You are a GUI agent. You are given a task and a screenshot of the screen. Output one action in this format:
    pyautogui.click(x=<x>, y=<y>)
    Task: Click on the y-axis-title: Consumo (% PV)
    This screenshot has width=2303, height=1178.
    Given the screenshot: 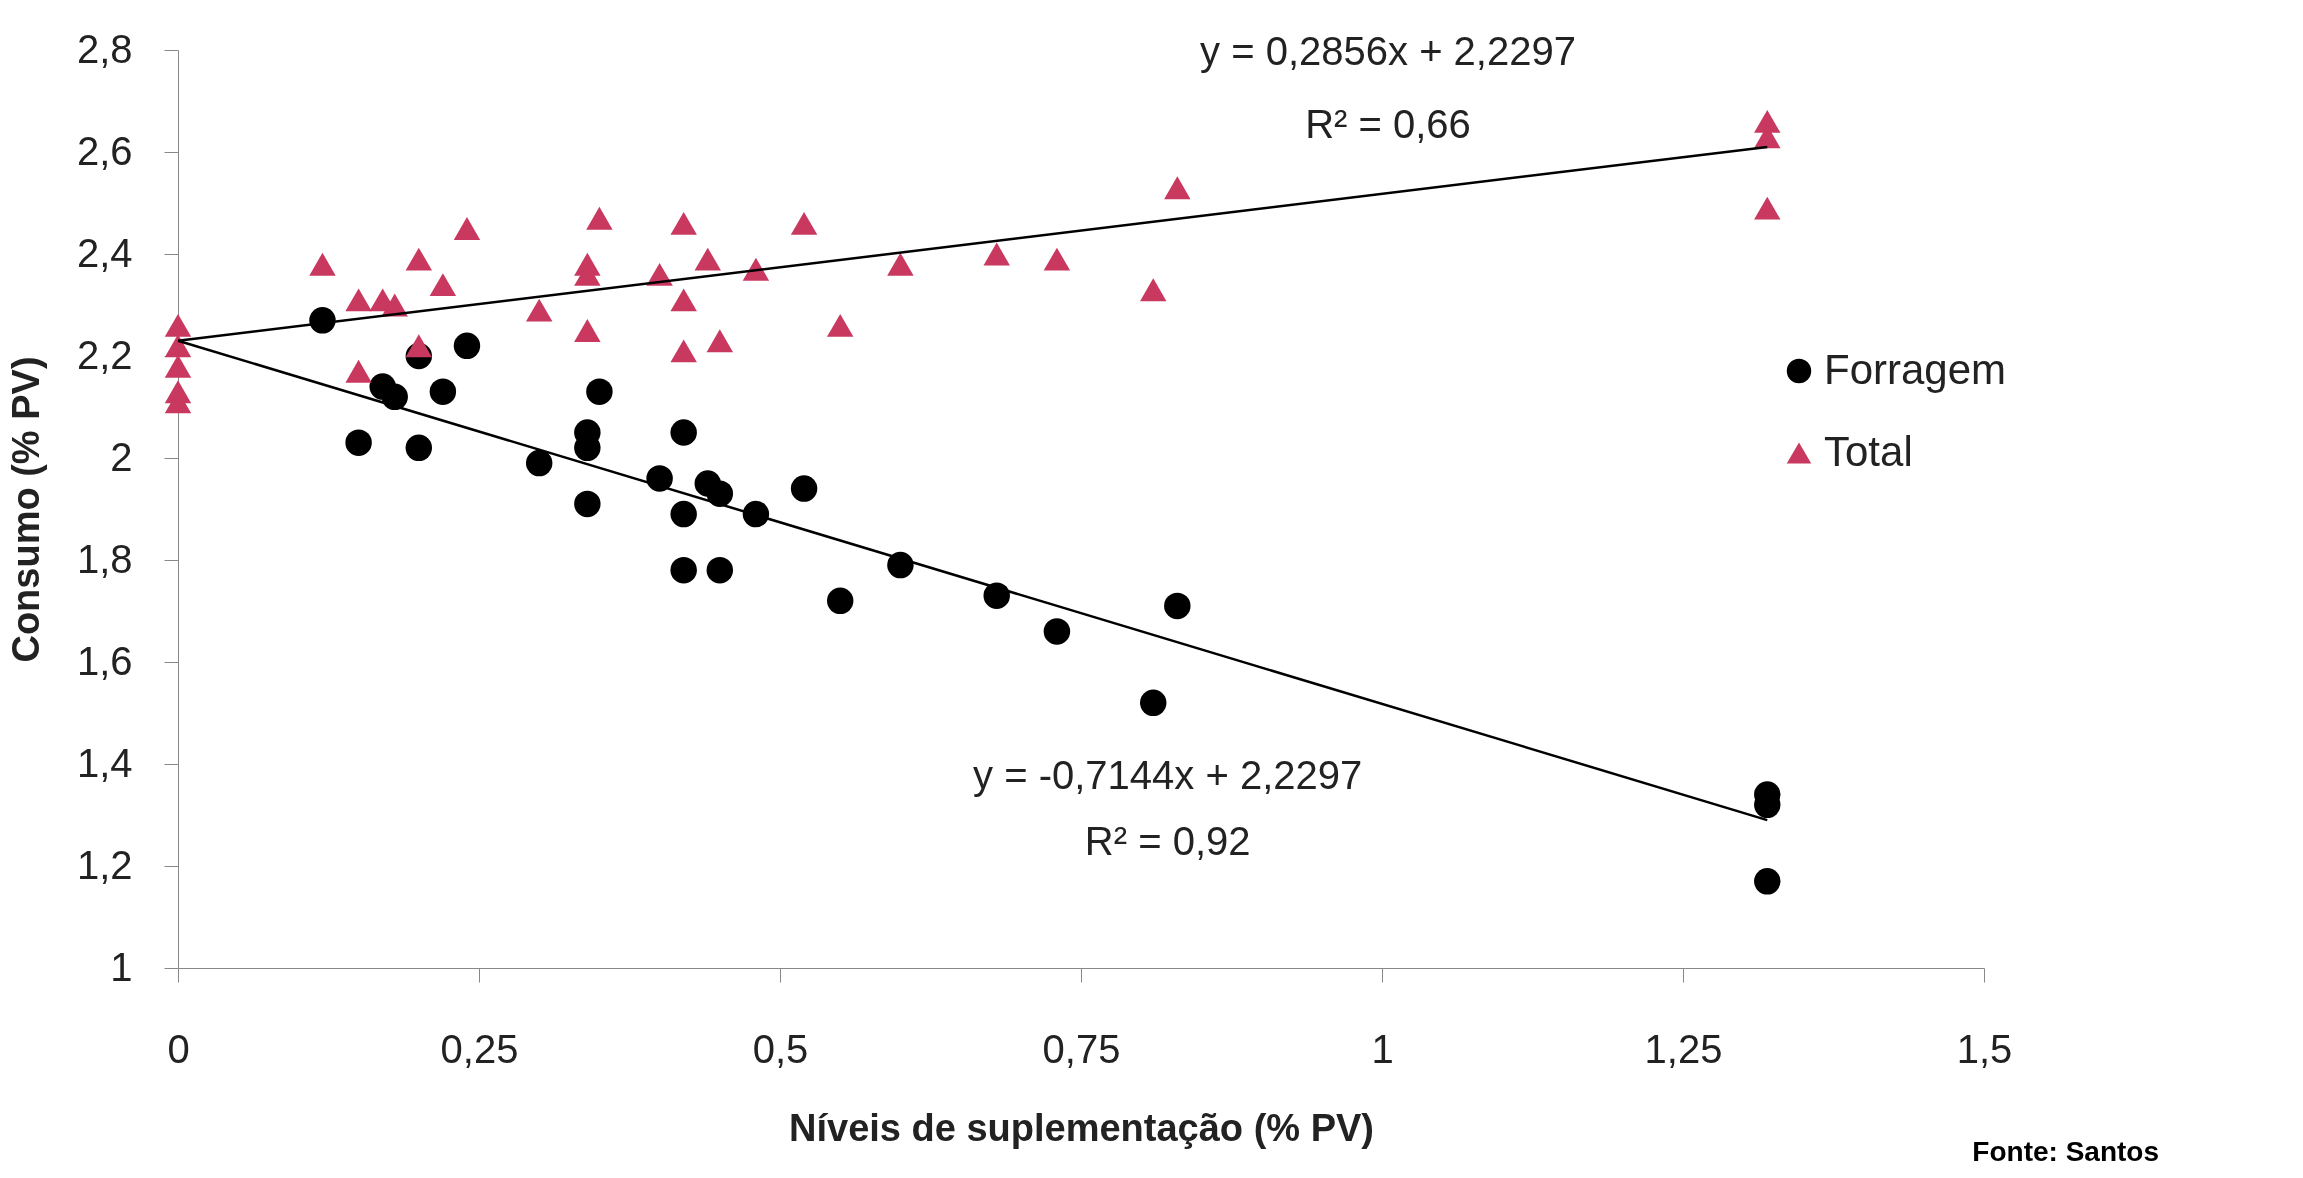 What is the action you would take?
    pyautogui.click(x=25, y=509)
    